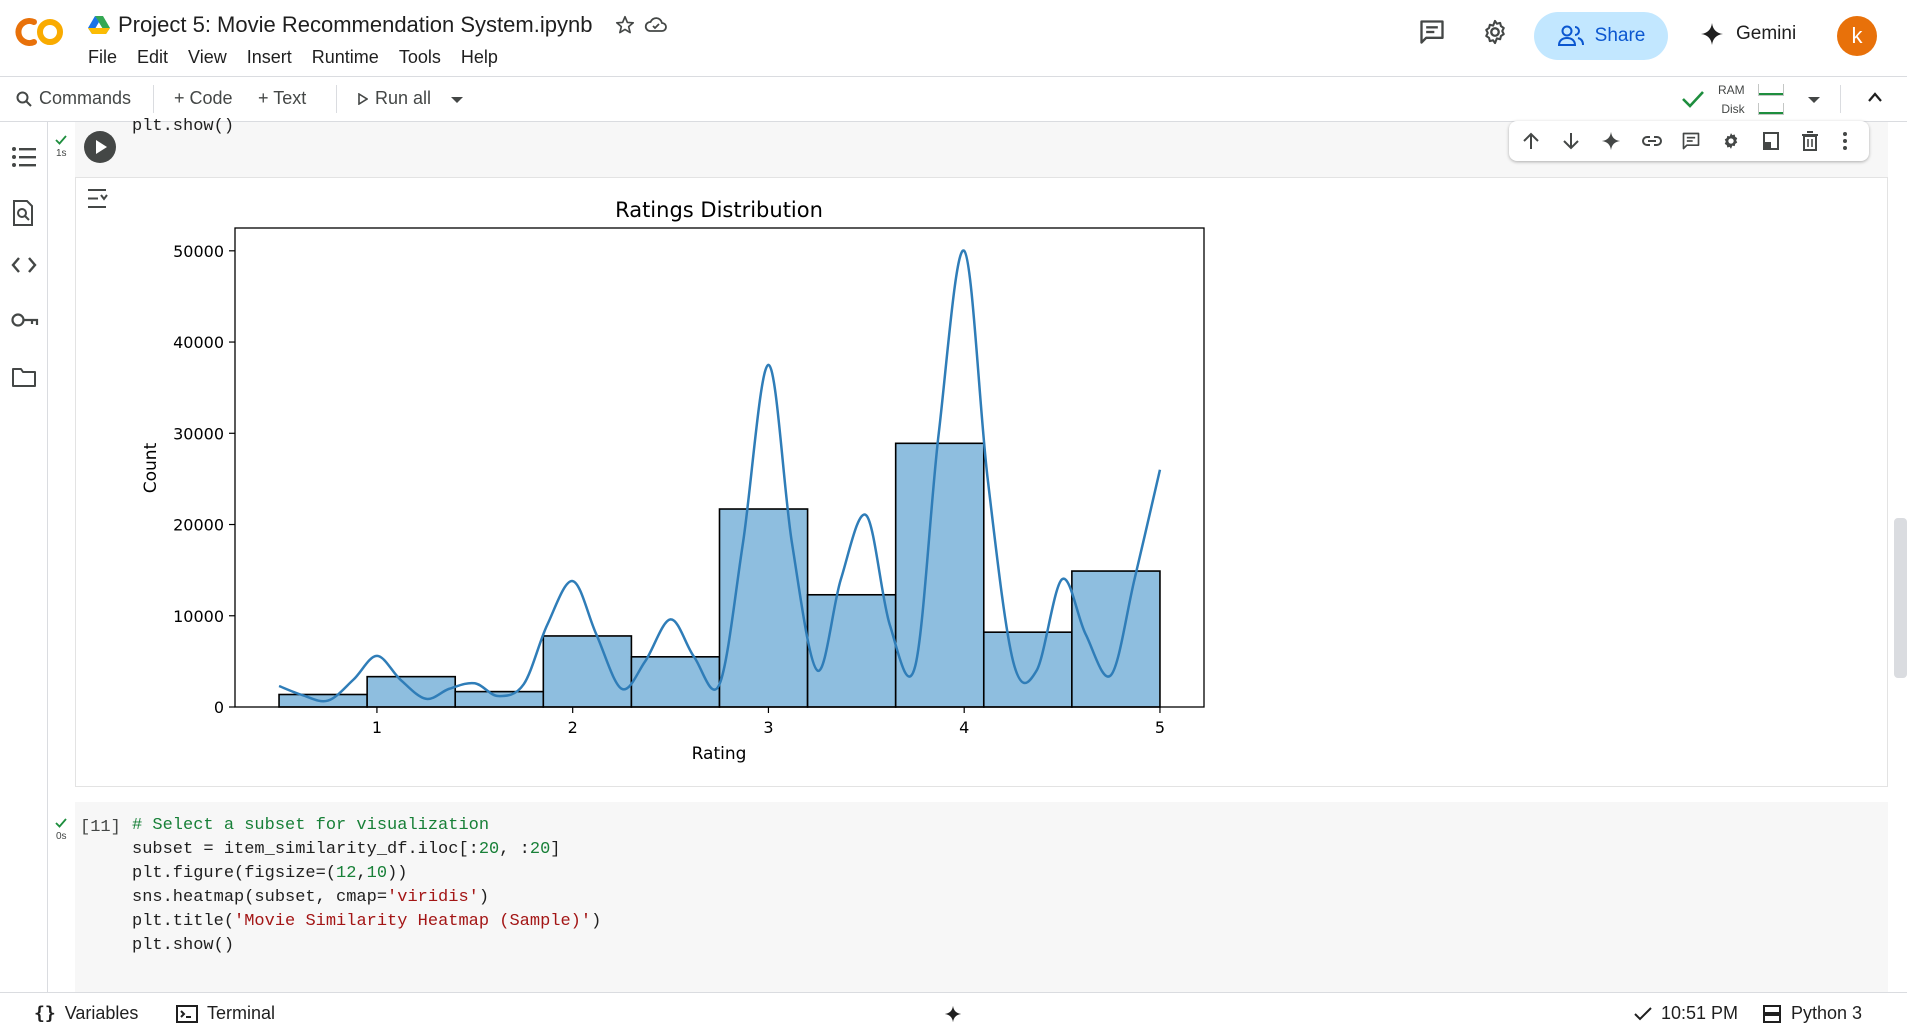 Image resolution: width=1907 pixels, height=1033 pixels. Describe the element at coordinates (1772, 1014) in the screenshot. I see `server-icon` at that location.